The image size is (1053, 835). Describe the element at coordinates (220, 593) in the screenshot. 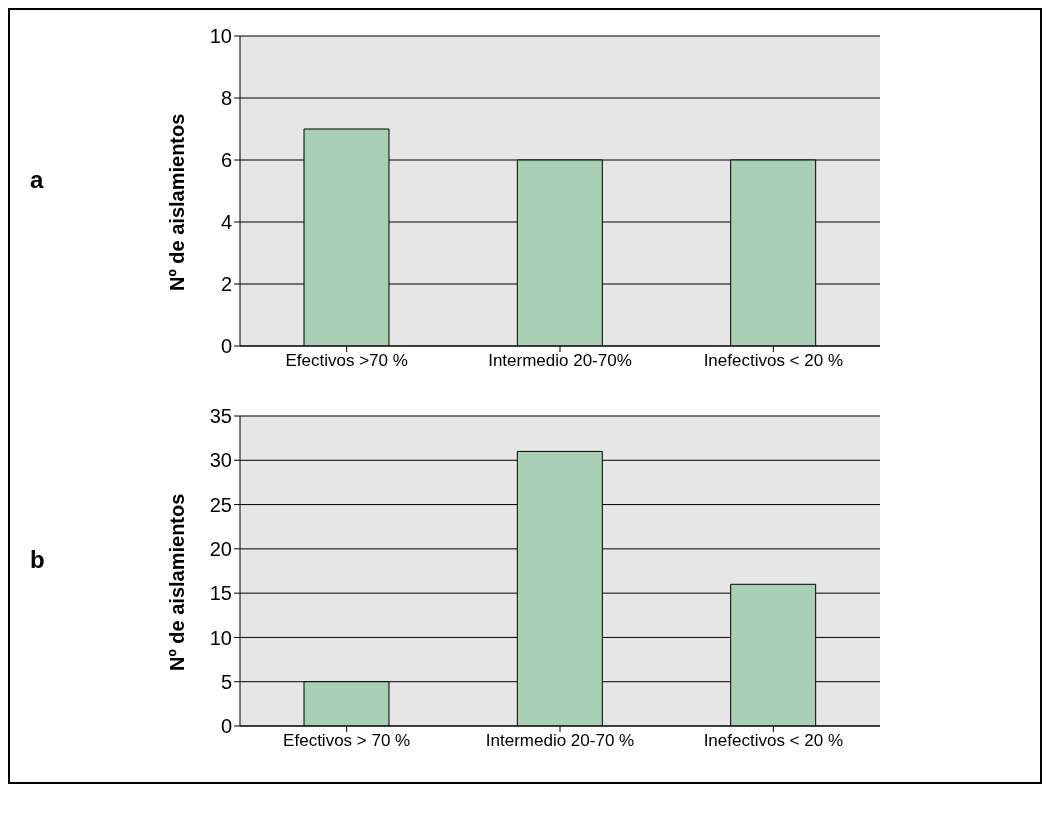

I see `y-tick-label: 15` at that location.